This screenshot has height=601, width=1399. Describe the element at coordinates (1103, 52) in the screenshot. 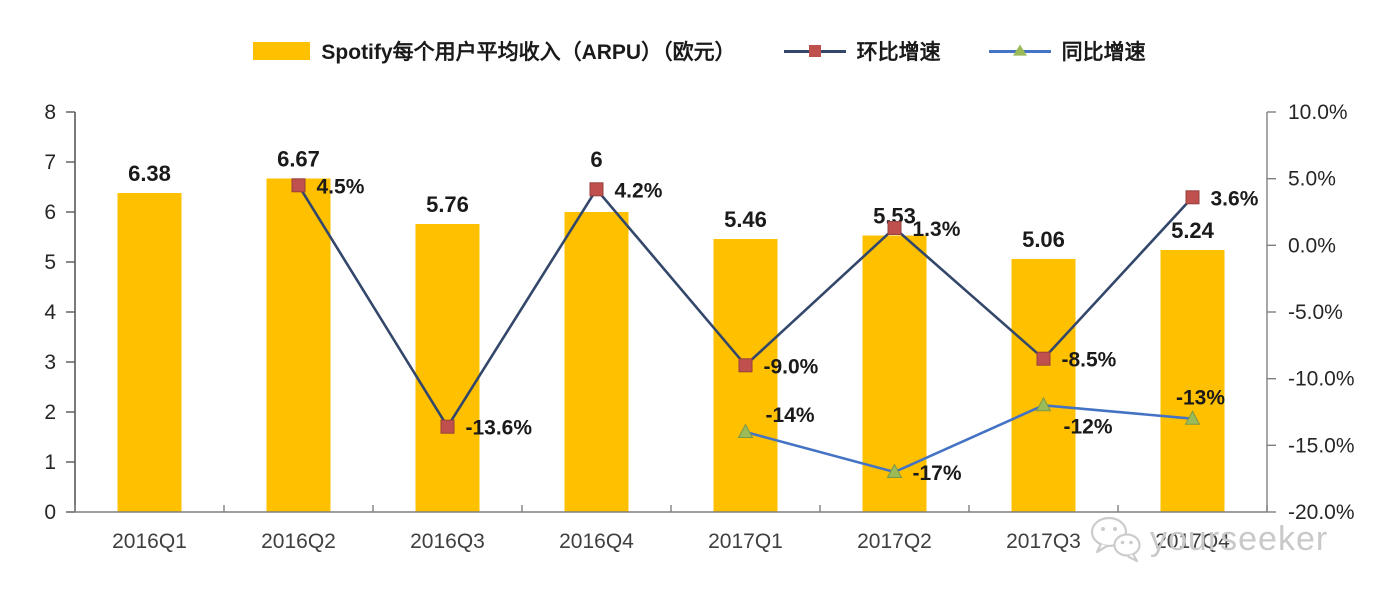

I see `legend-label-yoy: 同比增速` at that location.